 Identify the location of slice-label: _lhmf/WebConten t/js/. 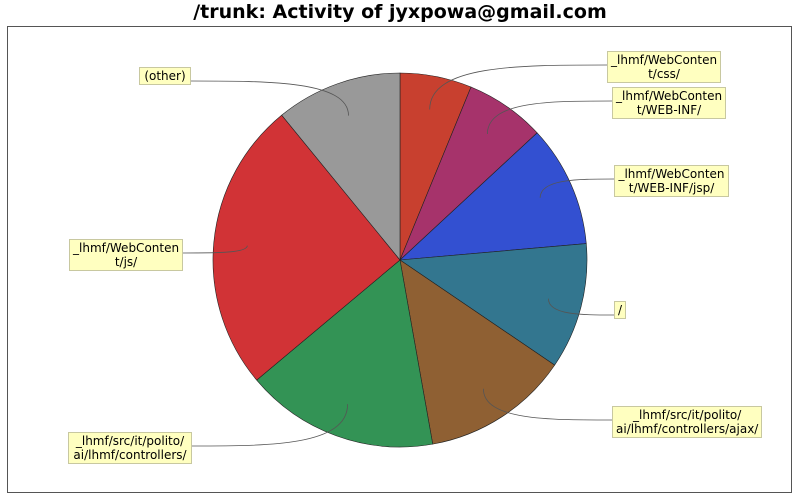
(126, 255).